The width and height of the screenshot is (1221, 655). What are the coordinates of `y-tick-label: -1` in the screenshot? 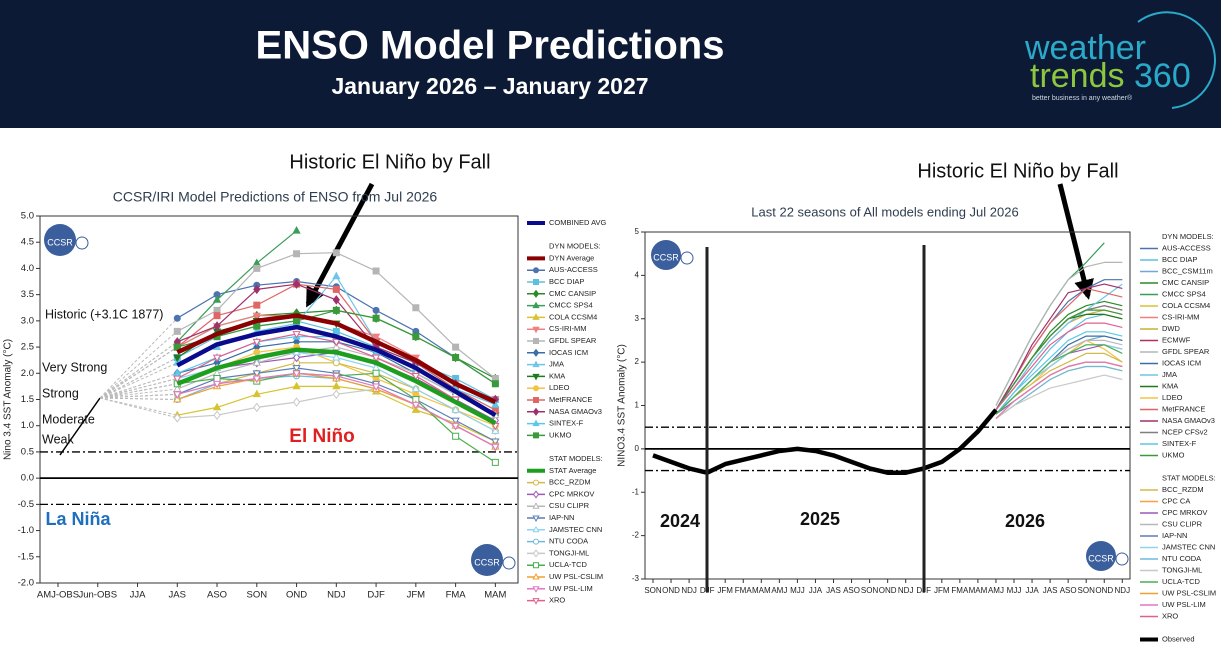 It's located at (636, 491).